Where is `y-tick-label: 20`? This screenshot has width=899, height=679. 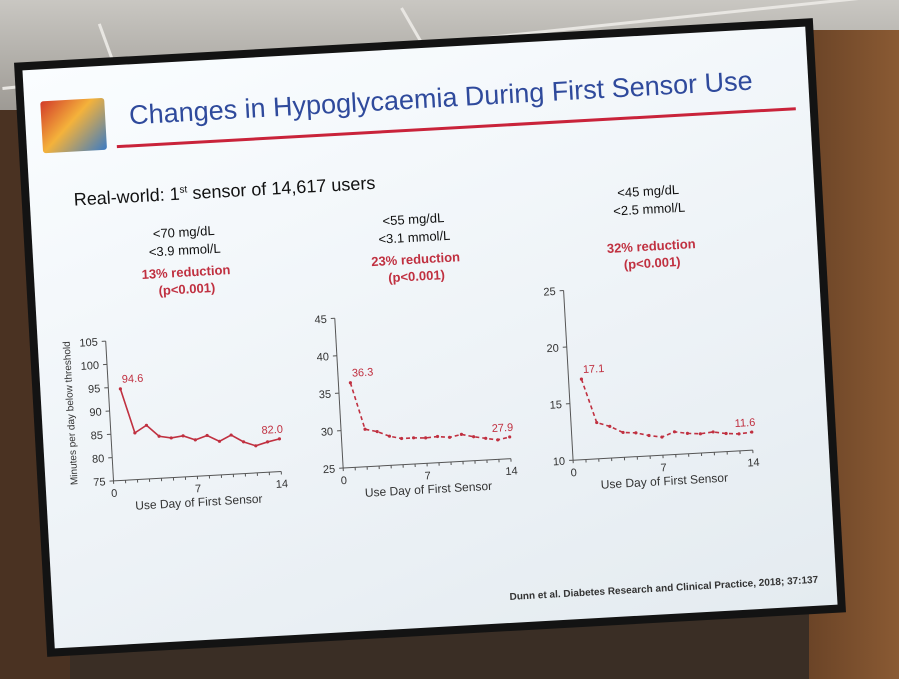 y-tick-label: 20 is located at coordinates (552, 349).